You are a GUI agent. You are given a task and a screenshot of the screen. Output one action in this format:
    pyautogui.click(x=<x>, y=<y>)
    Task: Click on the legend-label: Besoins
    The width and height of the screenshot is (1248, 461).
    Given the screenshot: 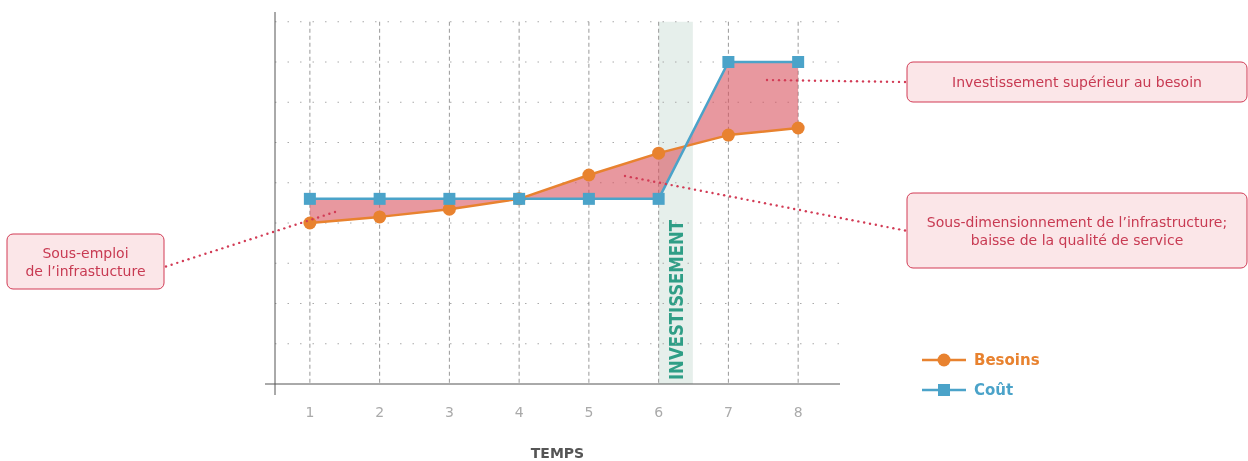 What is the action you would take?
    pyautogui.click(x=1007, y=360)
    